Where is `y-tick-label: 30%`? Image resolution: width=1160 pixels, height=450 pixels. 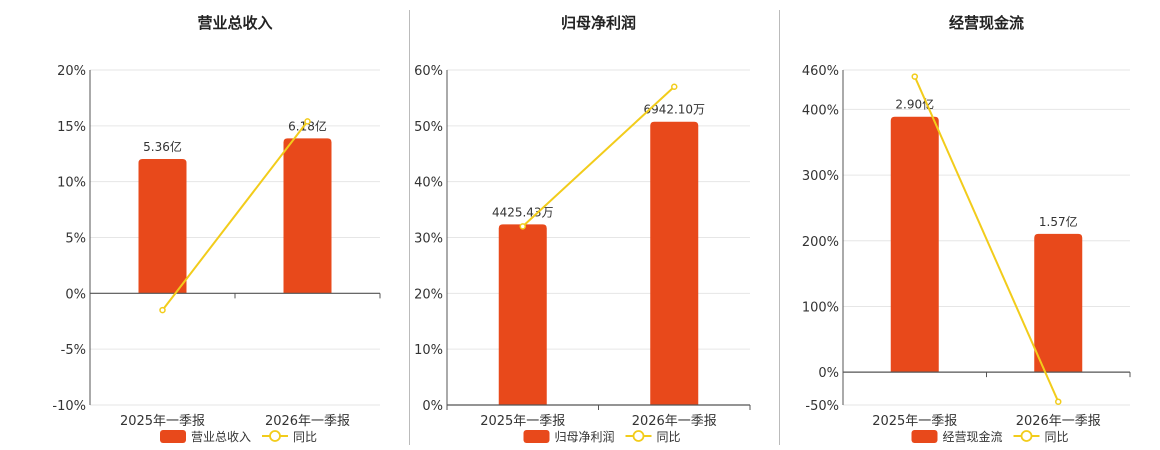
y-tick-label: 30% is located at coordinates (428, 239).